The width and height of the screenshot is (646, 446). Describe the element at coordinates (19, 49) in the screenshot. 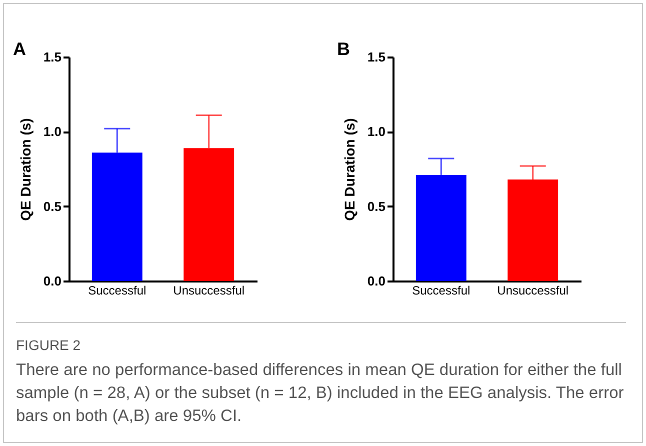

I see `chart-title: A` at that location.